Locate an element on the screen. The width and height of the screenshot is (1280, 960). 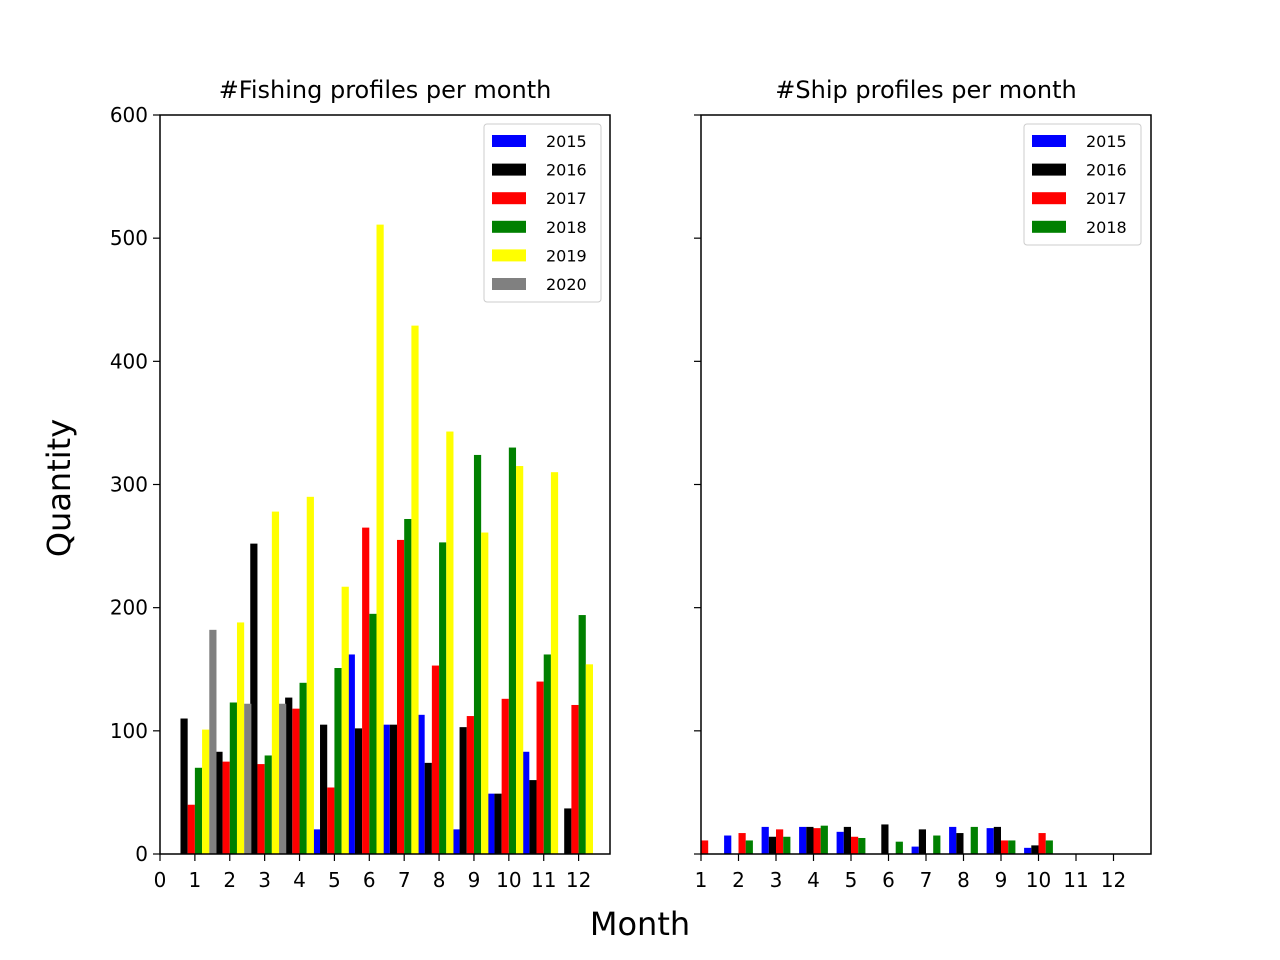
y-tick-label: 500 is located at coordinates (129, 238).